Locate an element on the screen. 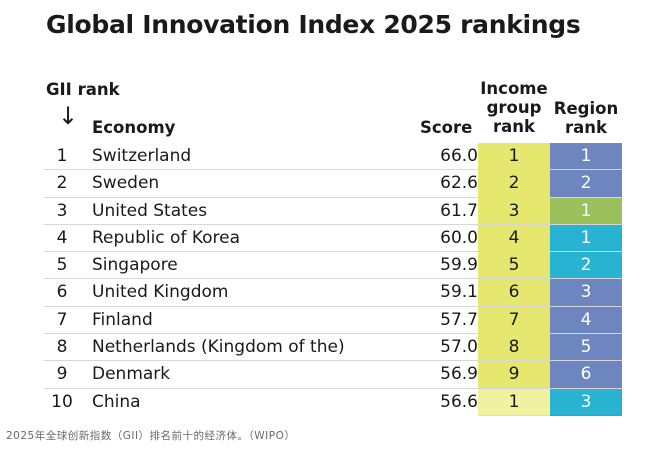 The width and height of the screenshot is (650, 453). gii-rank-header: GII rank is located at coordinates (83, 89).